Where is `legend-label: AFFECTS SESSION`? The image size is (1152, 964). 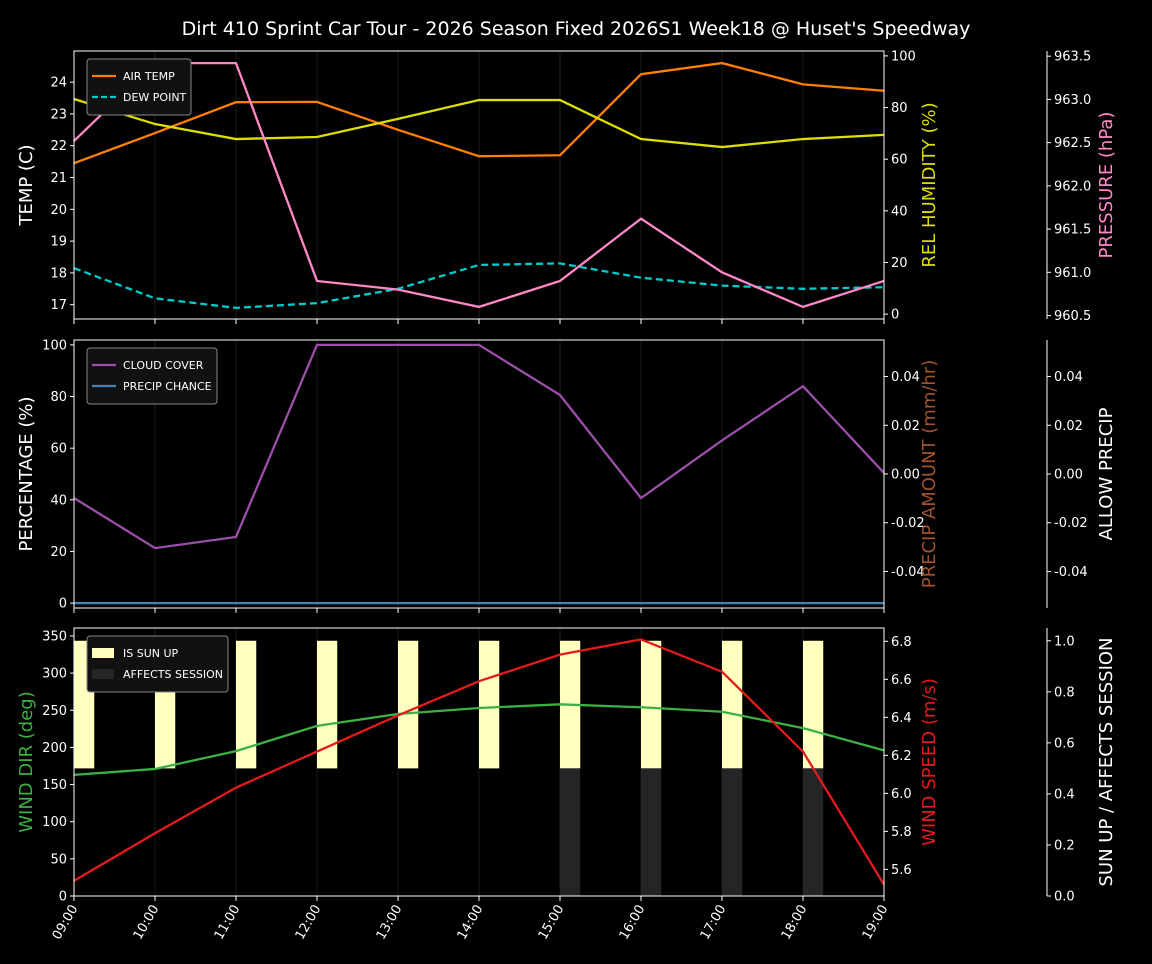 legend-label: AFFECTS SESSION is located at coordinates (173, 674).